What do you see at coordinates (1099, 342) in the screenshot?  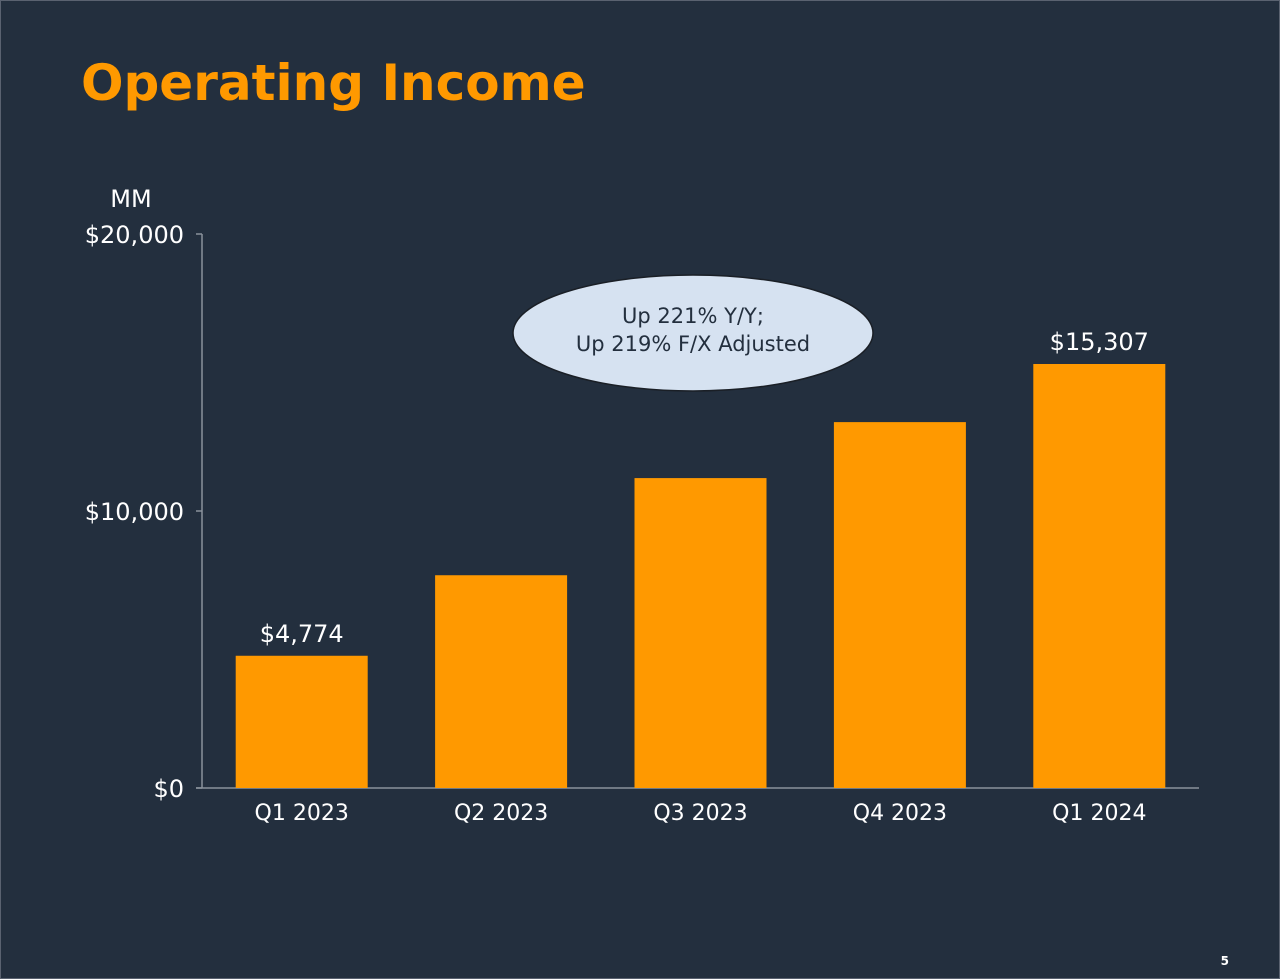 I see `data-label: $15,307` at bounding box center [1099, 342].